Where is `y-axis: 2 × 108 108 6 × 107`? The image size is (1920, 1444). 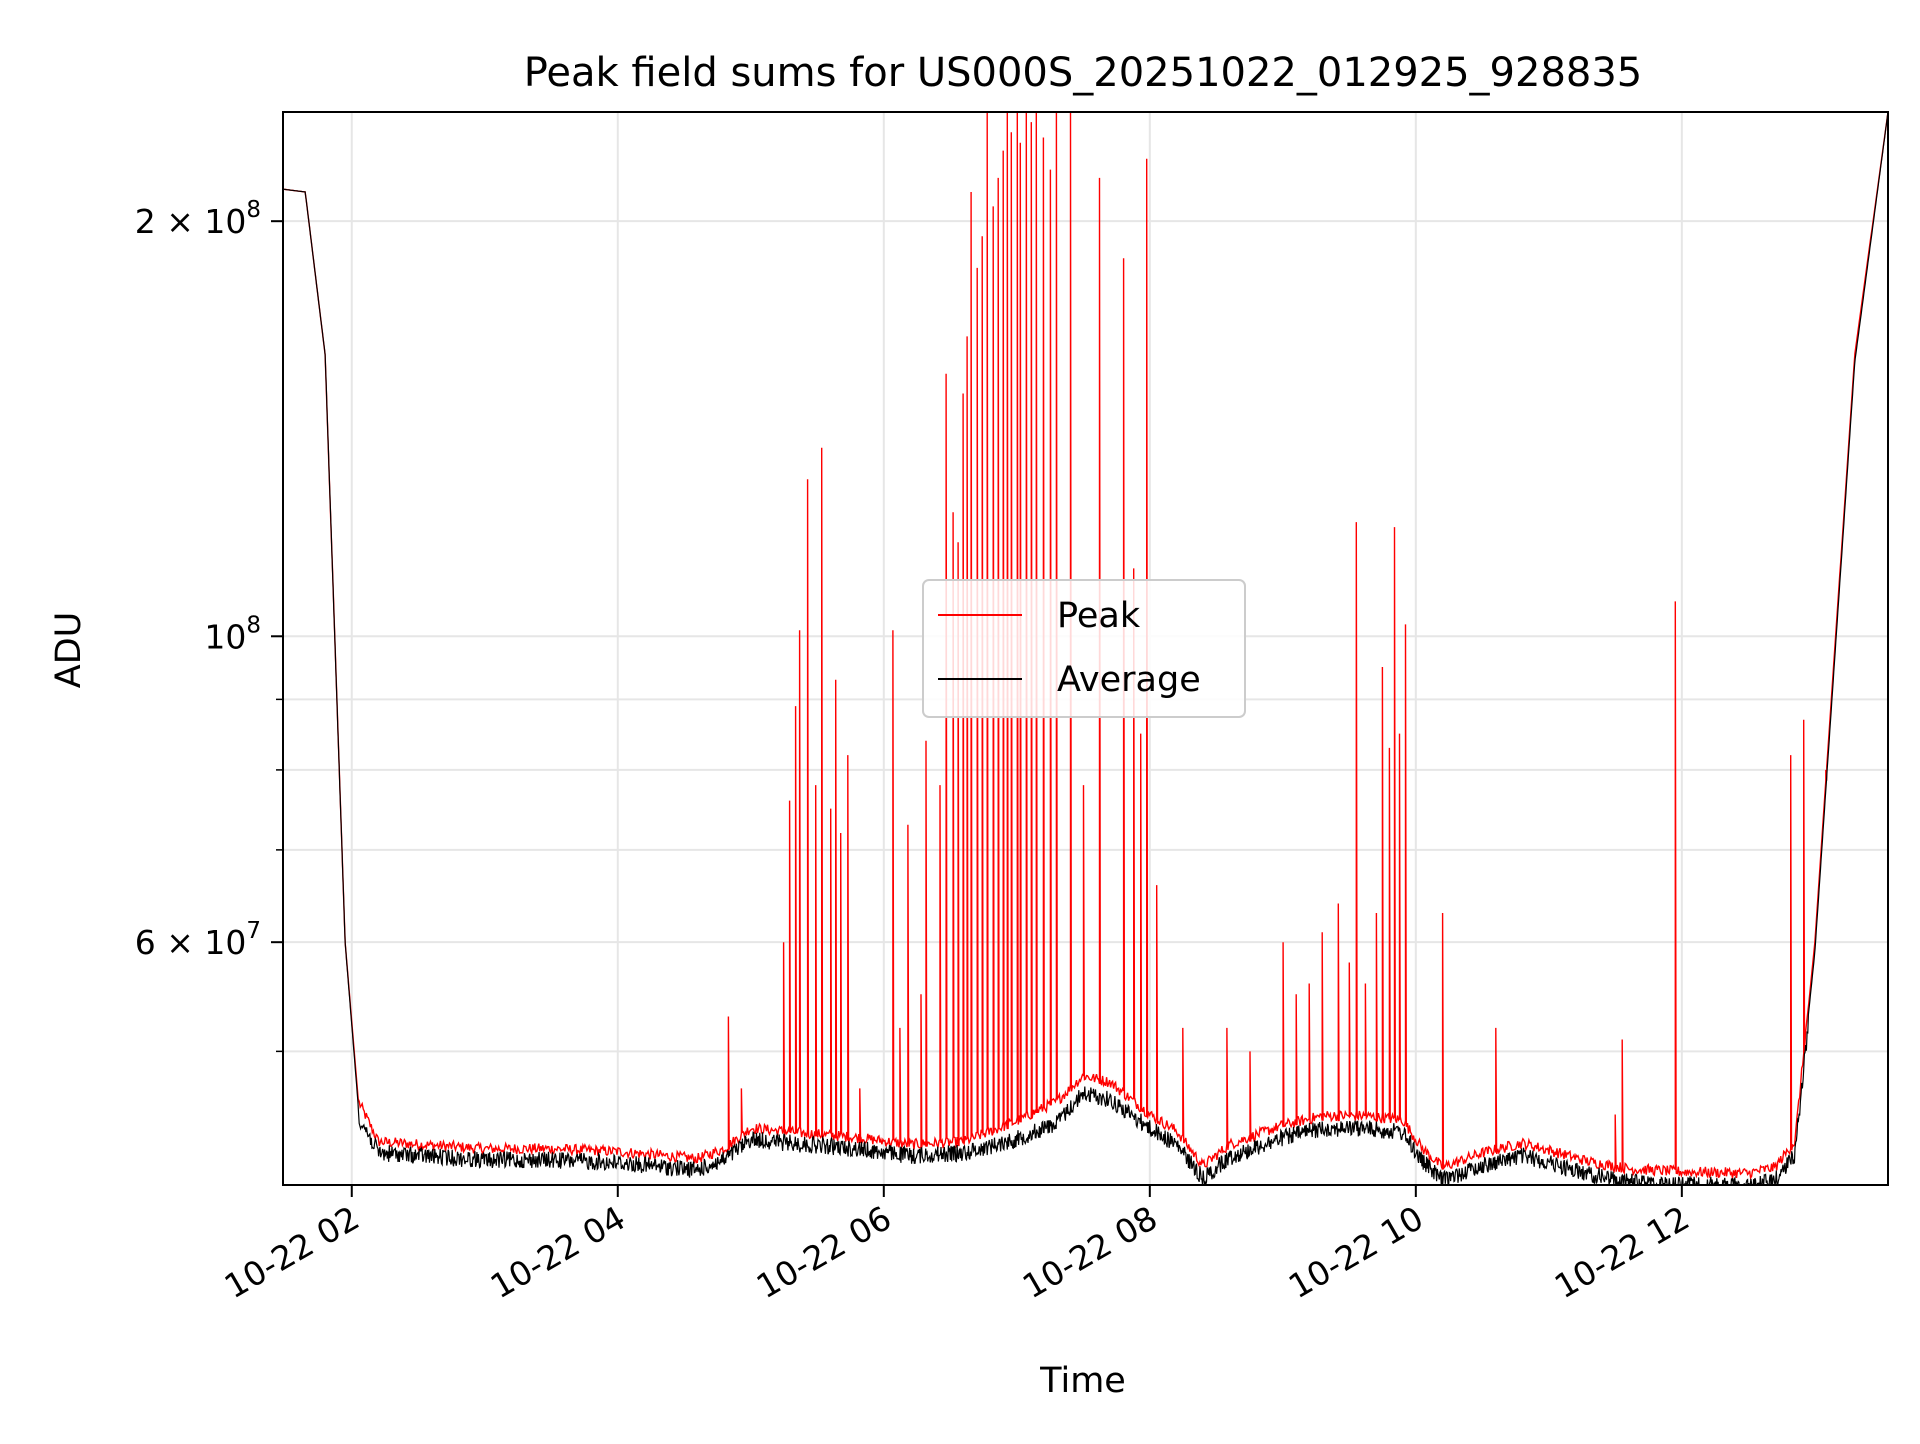
y-axis: 2 × 108 108 6 × 107 is located at coordinates (209, 625).